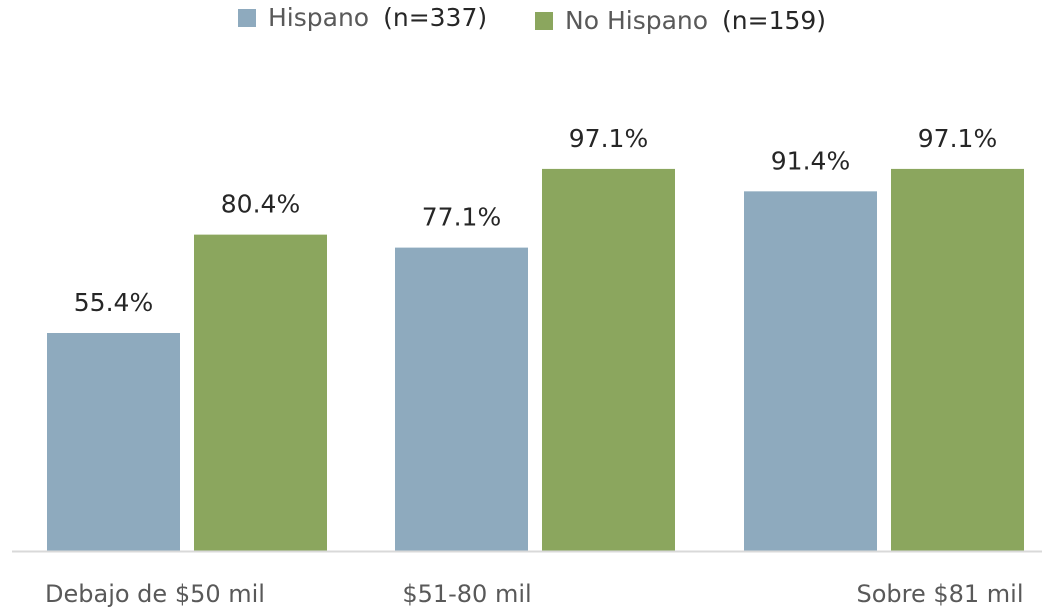 This screenshot has width=1042, height=610. Describe the element at coordinates (957, 138) in the screenshot. I see `data-label-no-hispano-3: 97.1%` at that location.